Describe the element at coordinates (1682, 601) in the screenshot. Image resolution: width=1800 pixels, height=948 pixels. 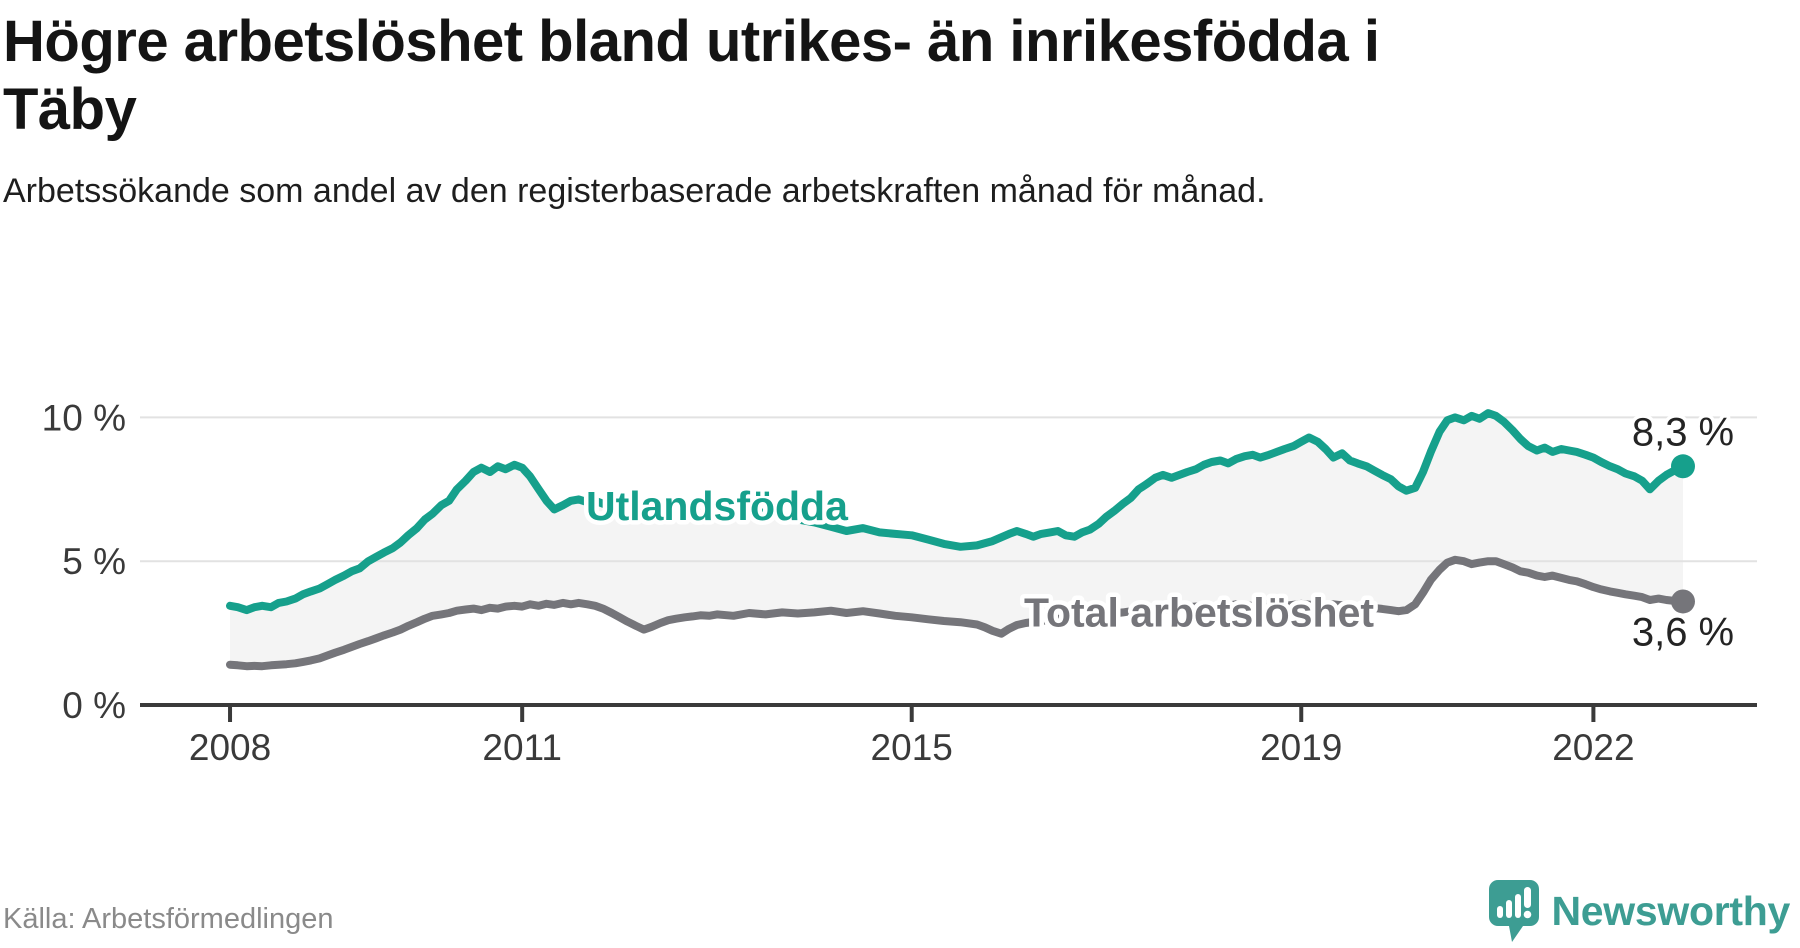
I see `series-end-dot-total` at that location.